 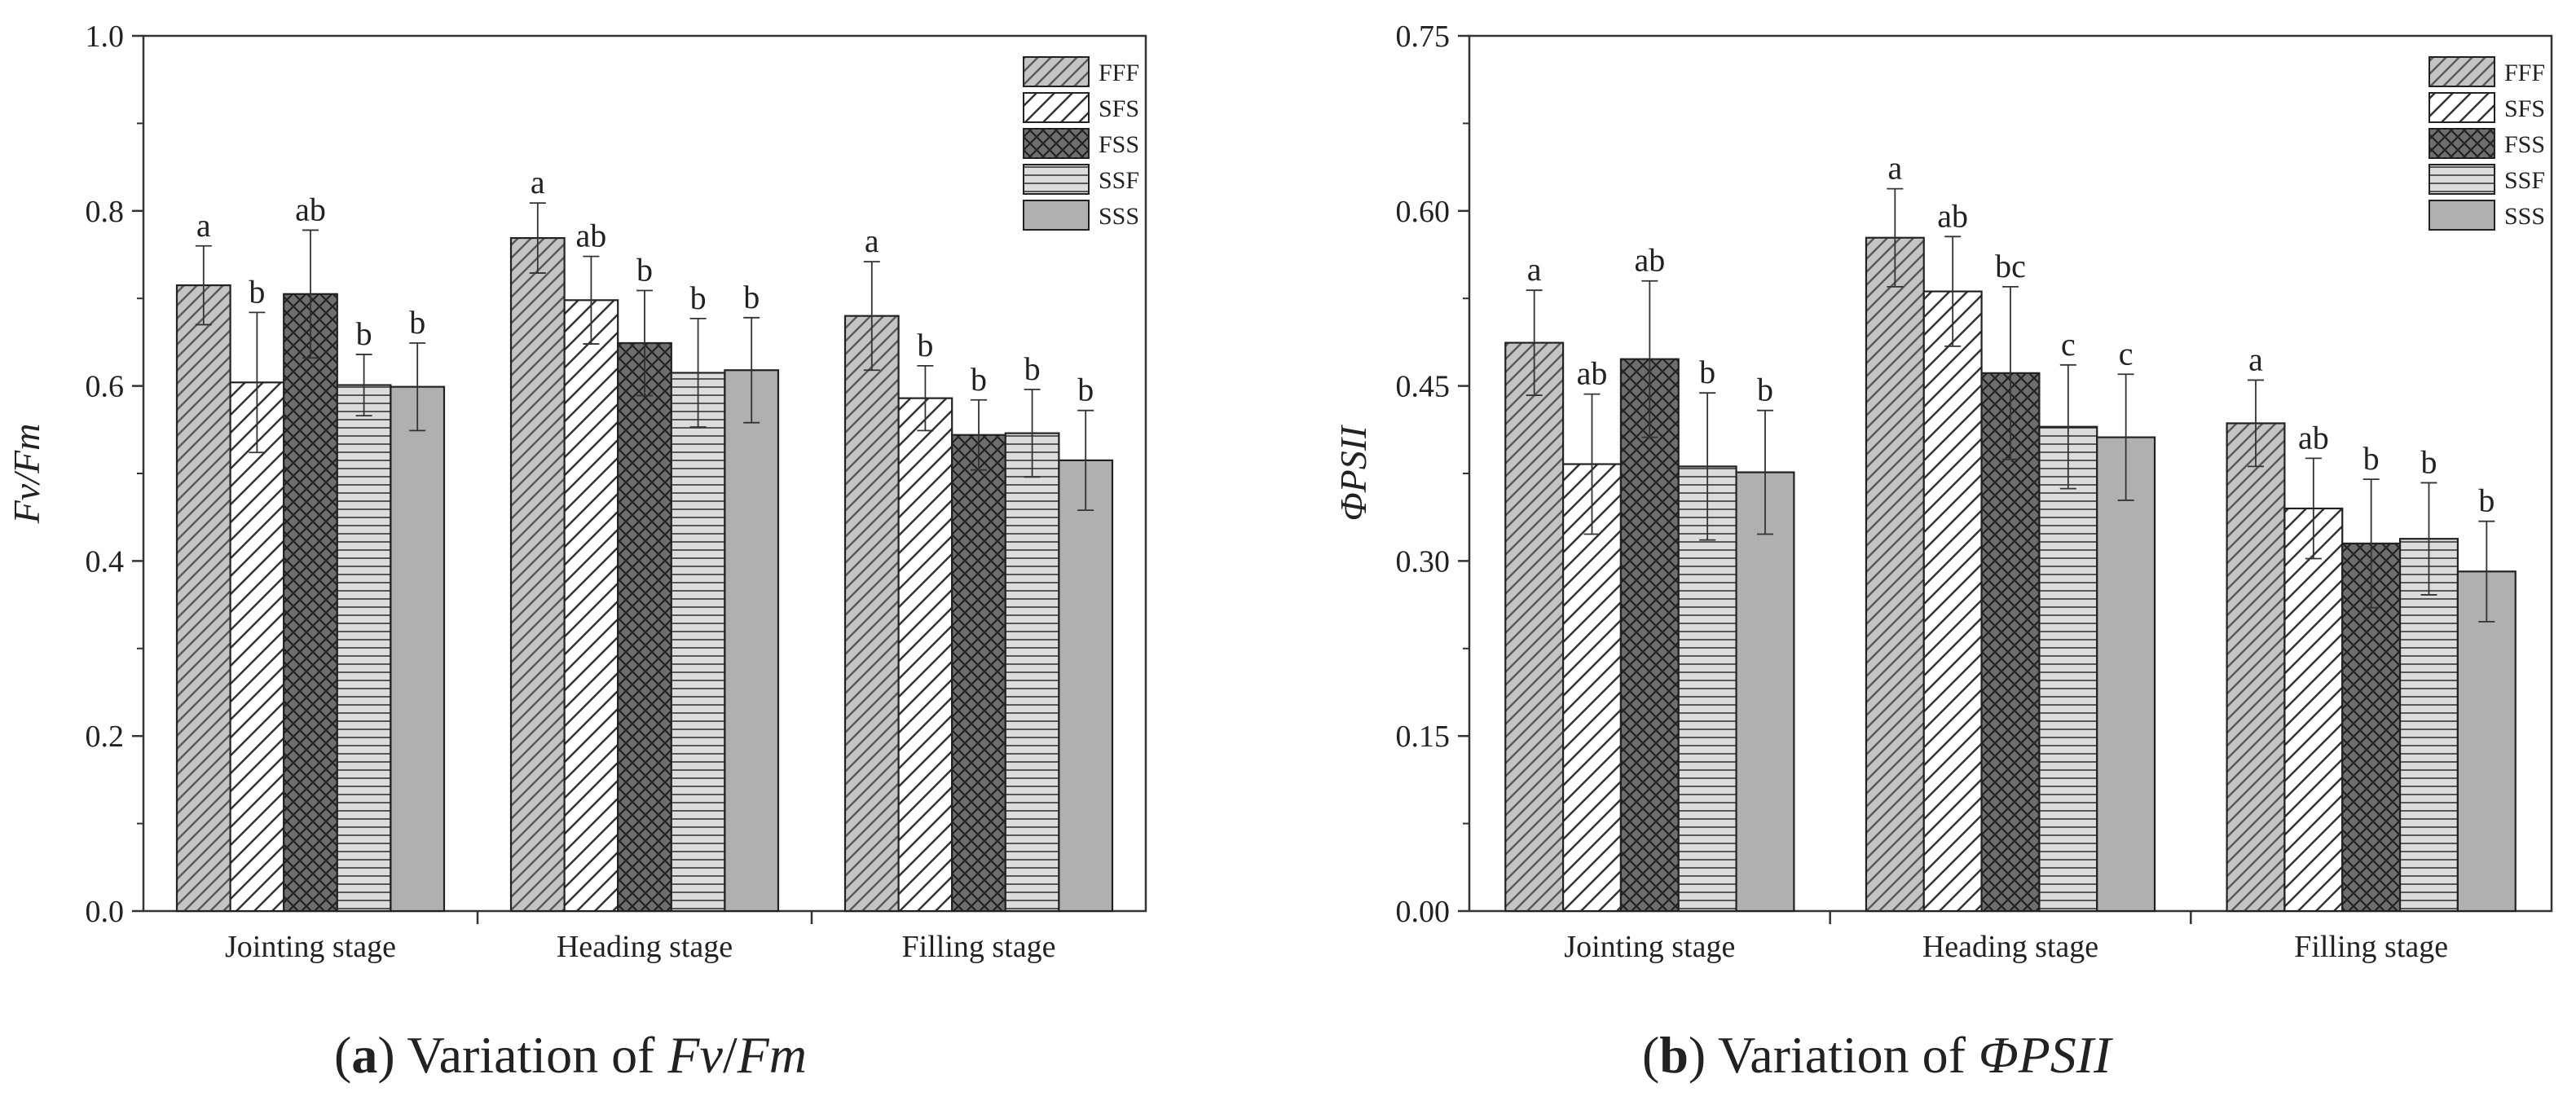 What do you see at coordinates (106, 912) in the screenshot?
I see `y-tick-label: 0.0` at bounding box center [106, 912].